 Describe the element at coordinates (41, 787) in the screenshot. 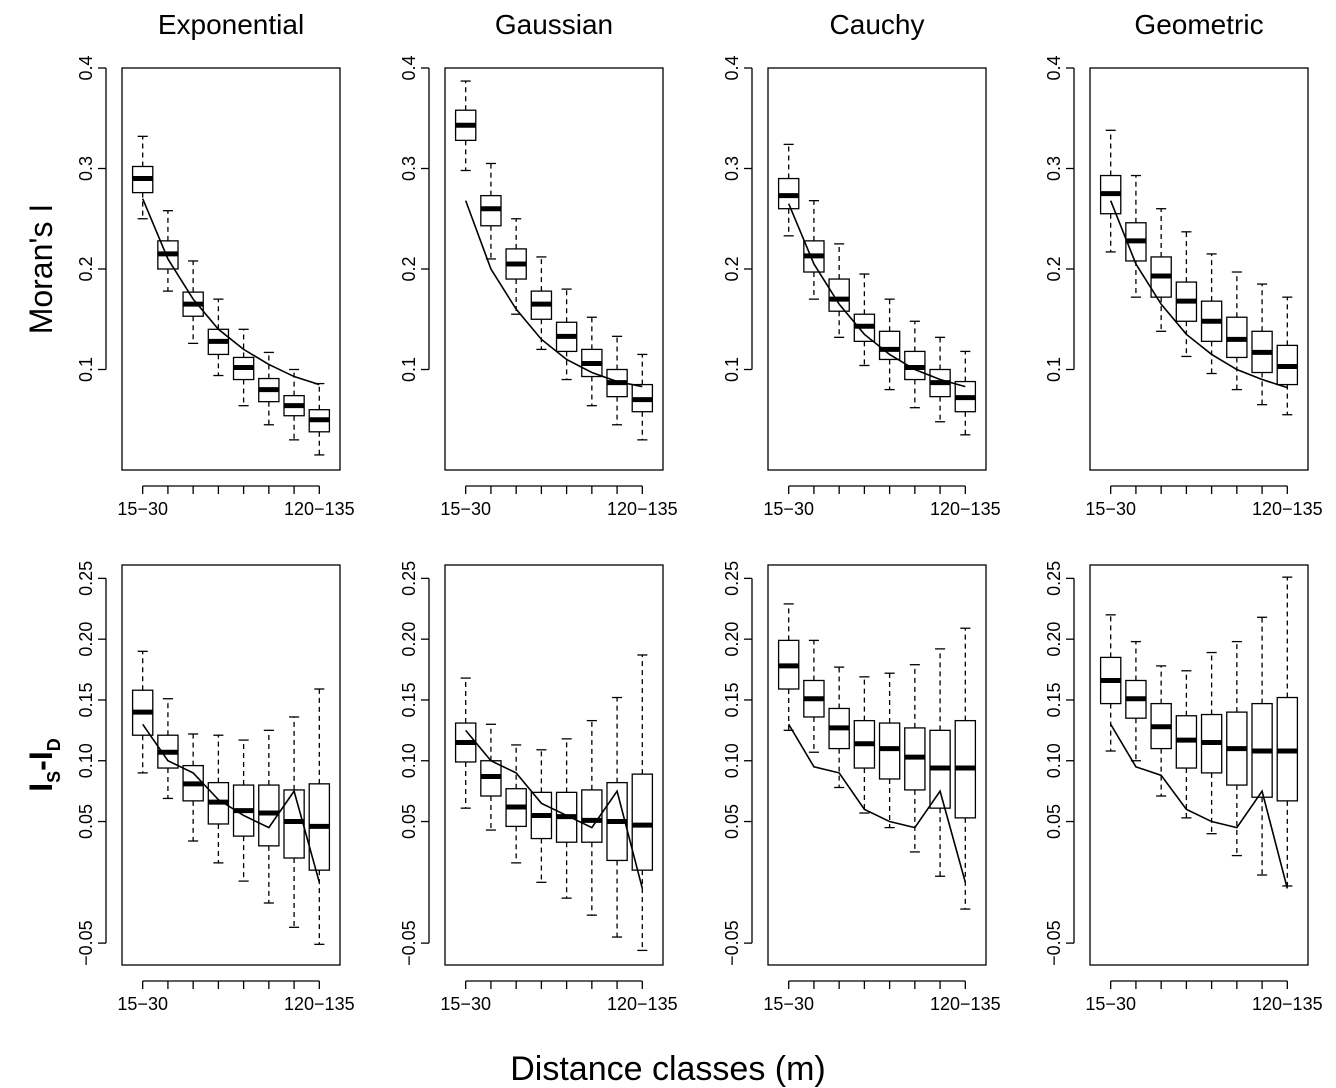

I see `y-axis-title-part: I` at that location.